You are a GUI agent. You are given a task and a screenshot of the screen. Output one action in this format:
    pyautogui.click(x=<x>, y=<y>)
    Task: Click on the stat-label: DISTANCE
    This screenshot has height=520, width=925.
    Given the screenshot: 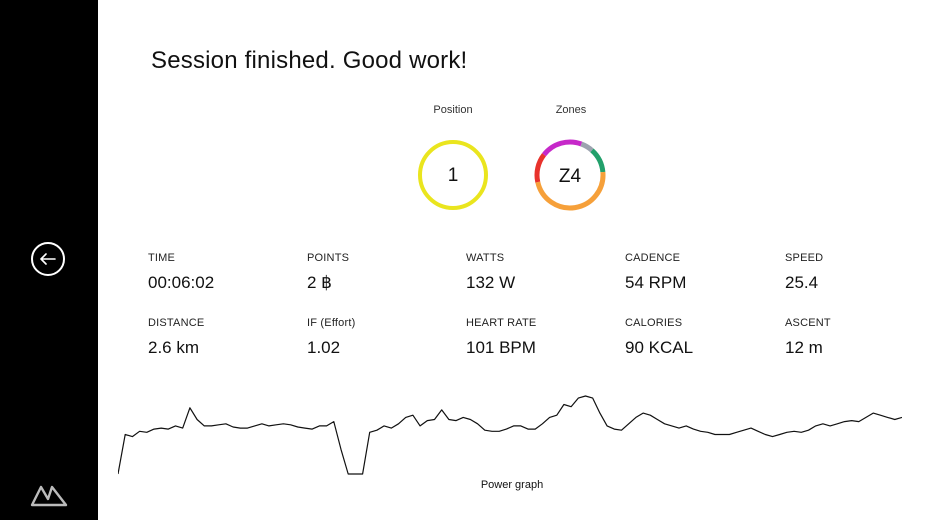 What is the action you would take?
    pyautogui.click(x=176, y=323)
    